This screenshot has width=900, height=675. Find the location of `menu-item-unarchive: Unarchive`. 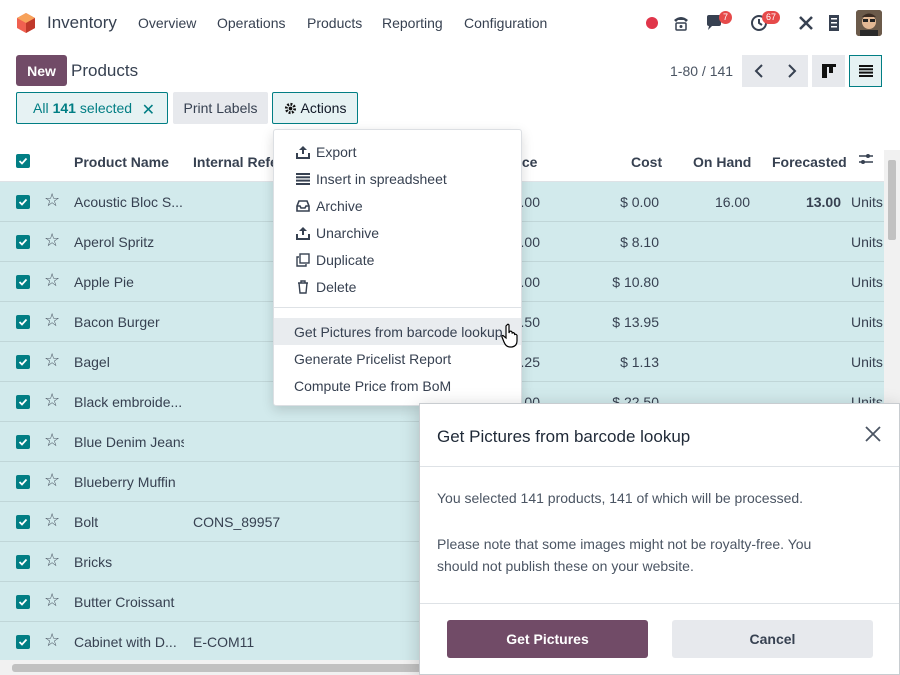

menu-item-unarchive: Unarchive is located at coordinates (397, 232).